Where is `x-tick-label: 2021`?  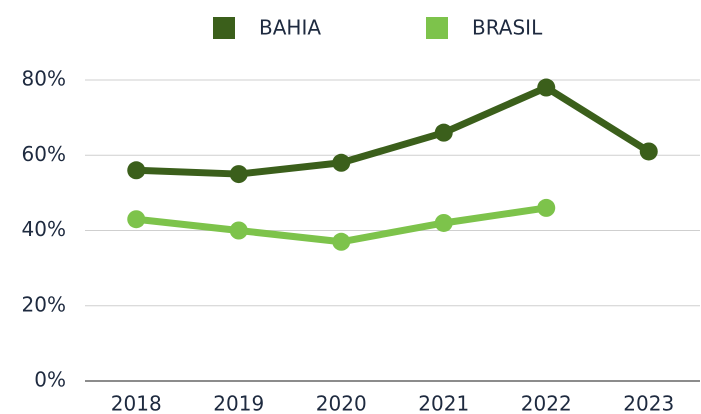
x-tick-label: 2021 is located at coordinates (443, 403).